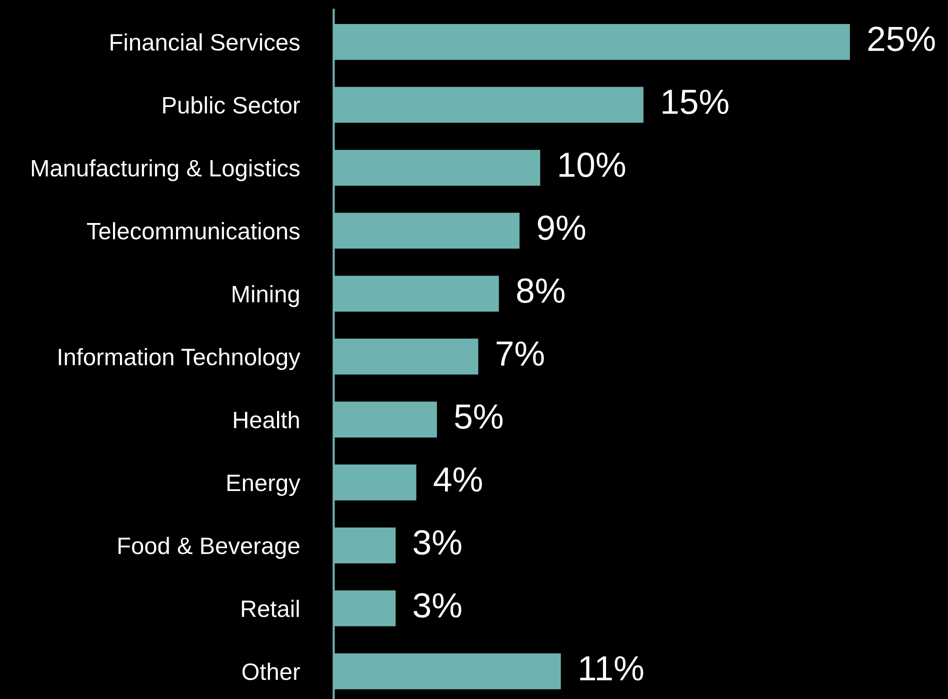  What do you see at coordinates (205, 42) in the screenshot?
I see `y-tick-label: Financial Services` at bounding box center [205, 42].